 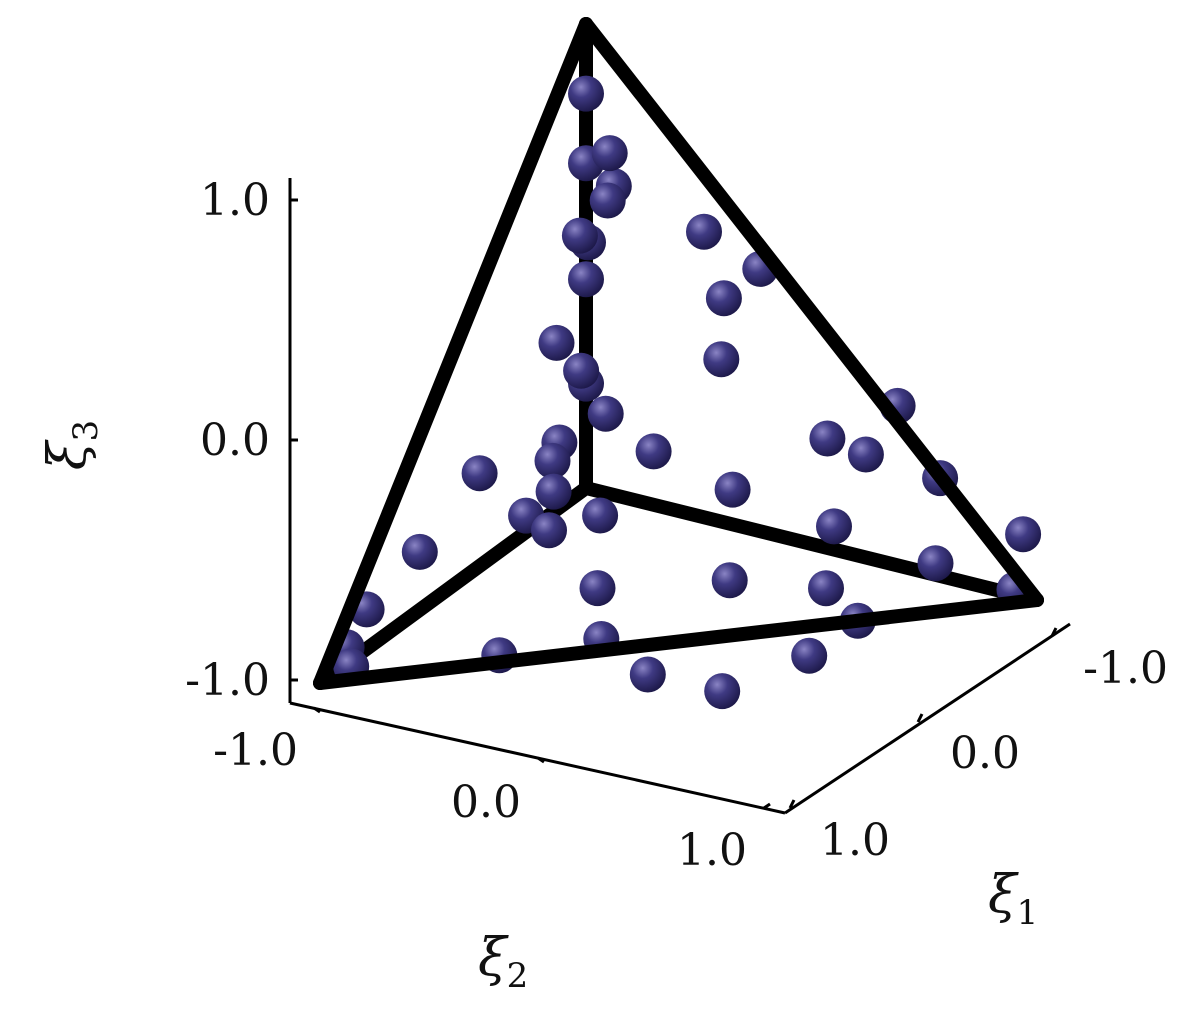 I want to click on x1-axis-title: ξ1, so click(x=1013, y=899).